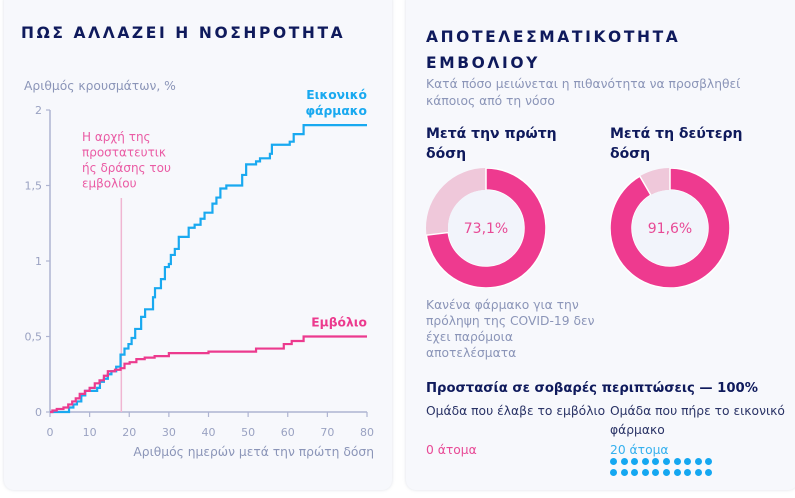 This screenshot has width=795, height=498. Describe the element at coordinates (109, 184) in the screenshot. I see `vaccine-onset-annotation: εμβολίου` at that location.